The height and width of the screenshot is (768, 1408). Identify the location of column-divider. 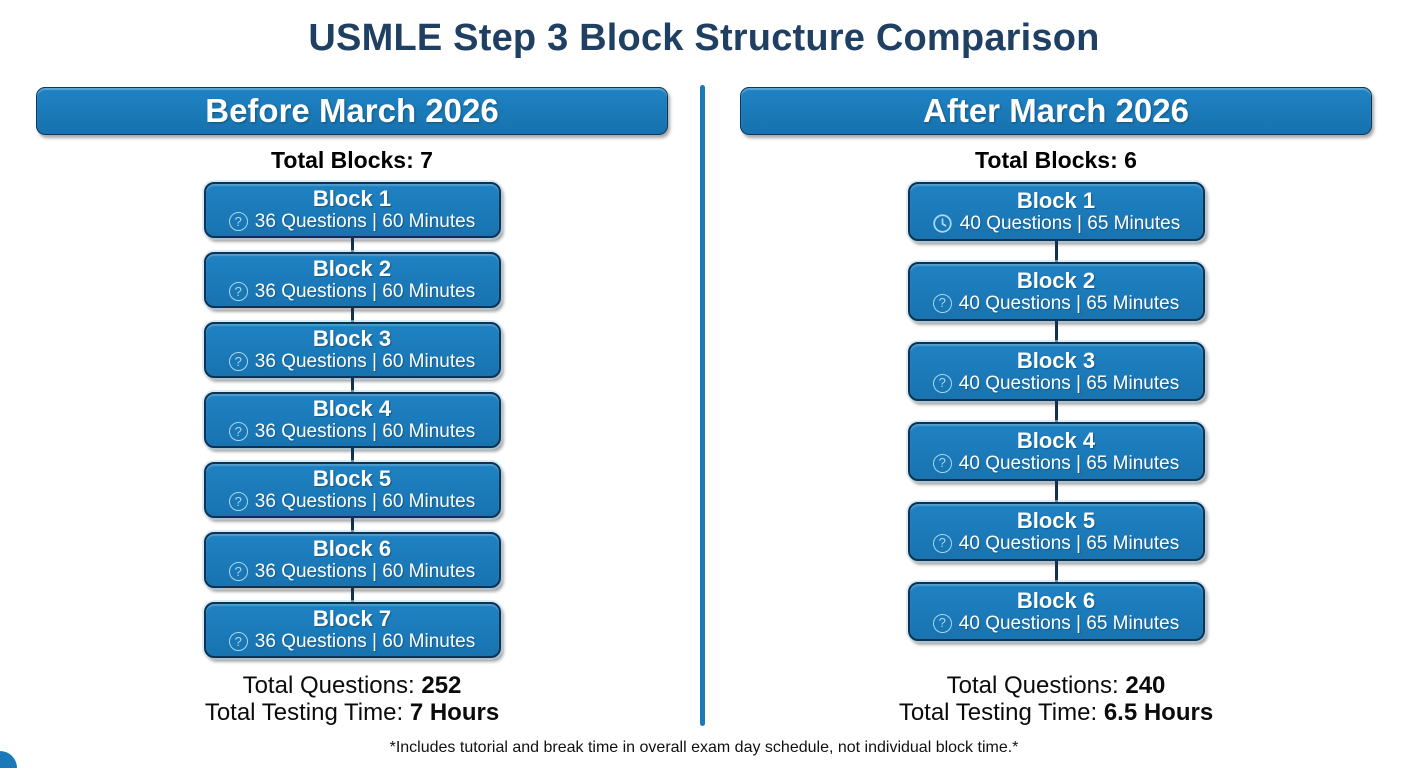
(702, 405).